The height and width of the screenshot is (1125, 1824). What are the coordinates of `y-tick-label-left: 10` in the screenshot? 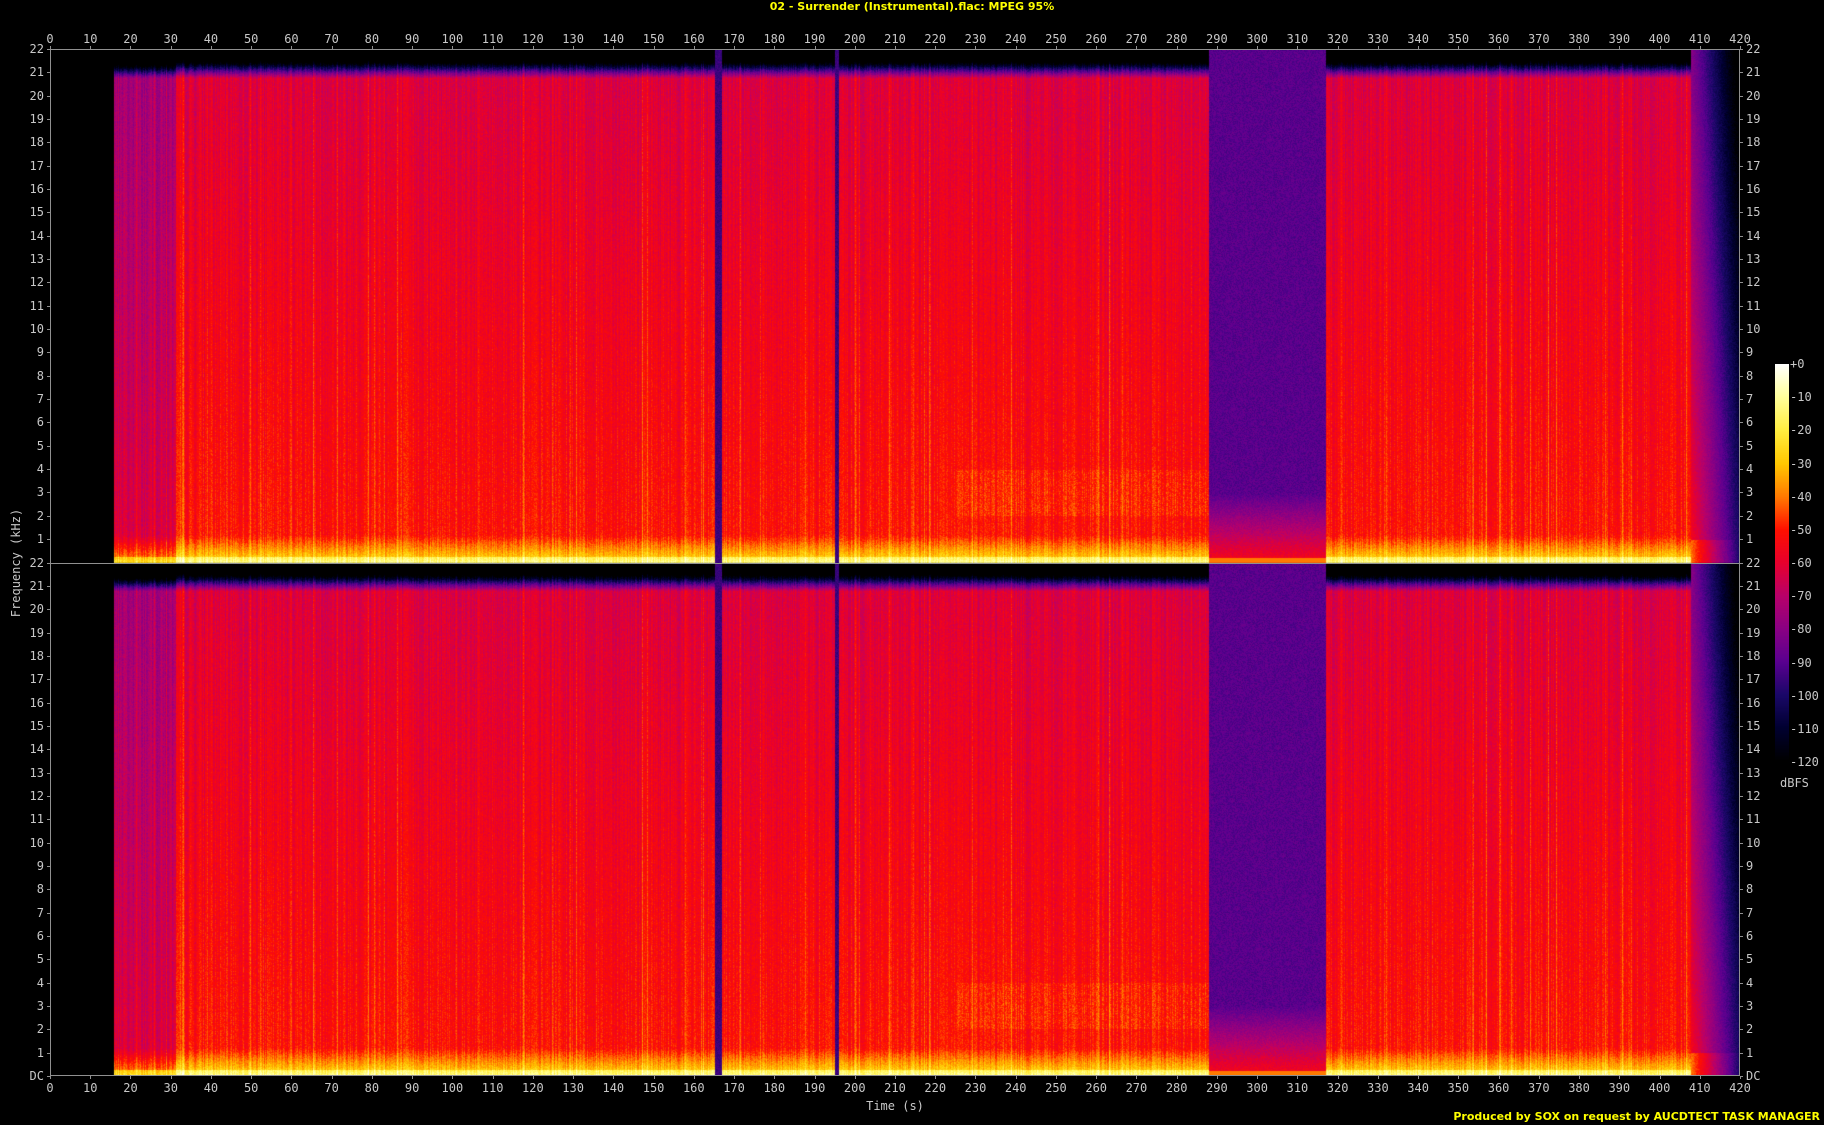 It's located at (36, 329).